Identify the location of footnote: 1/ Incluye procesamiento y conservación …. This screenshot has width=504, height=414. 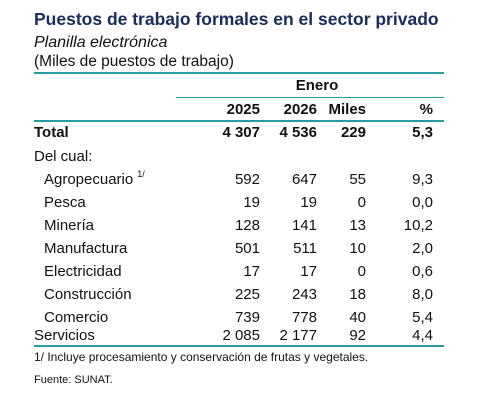
(201, 357).